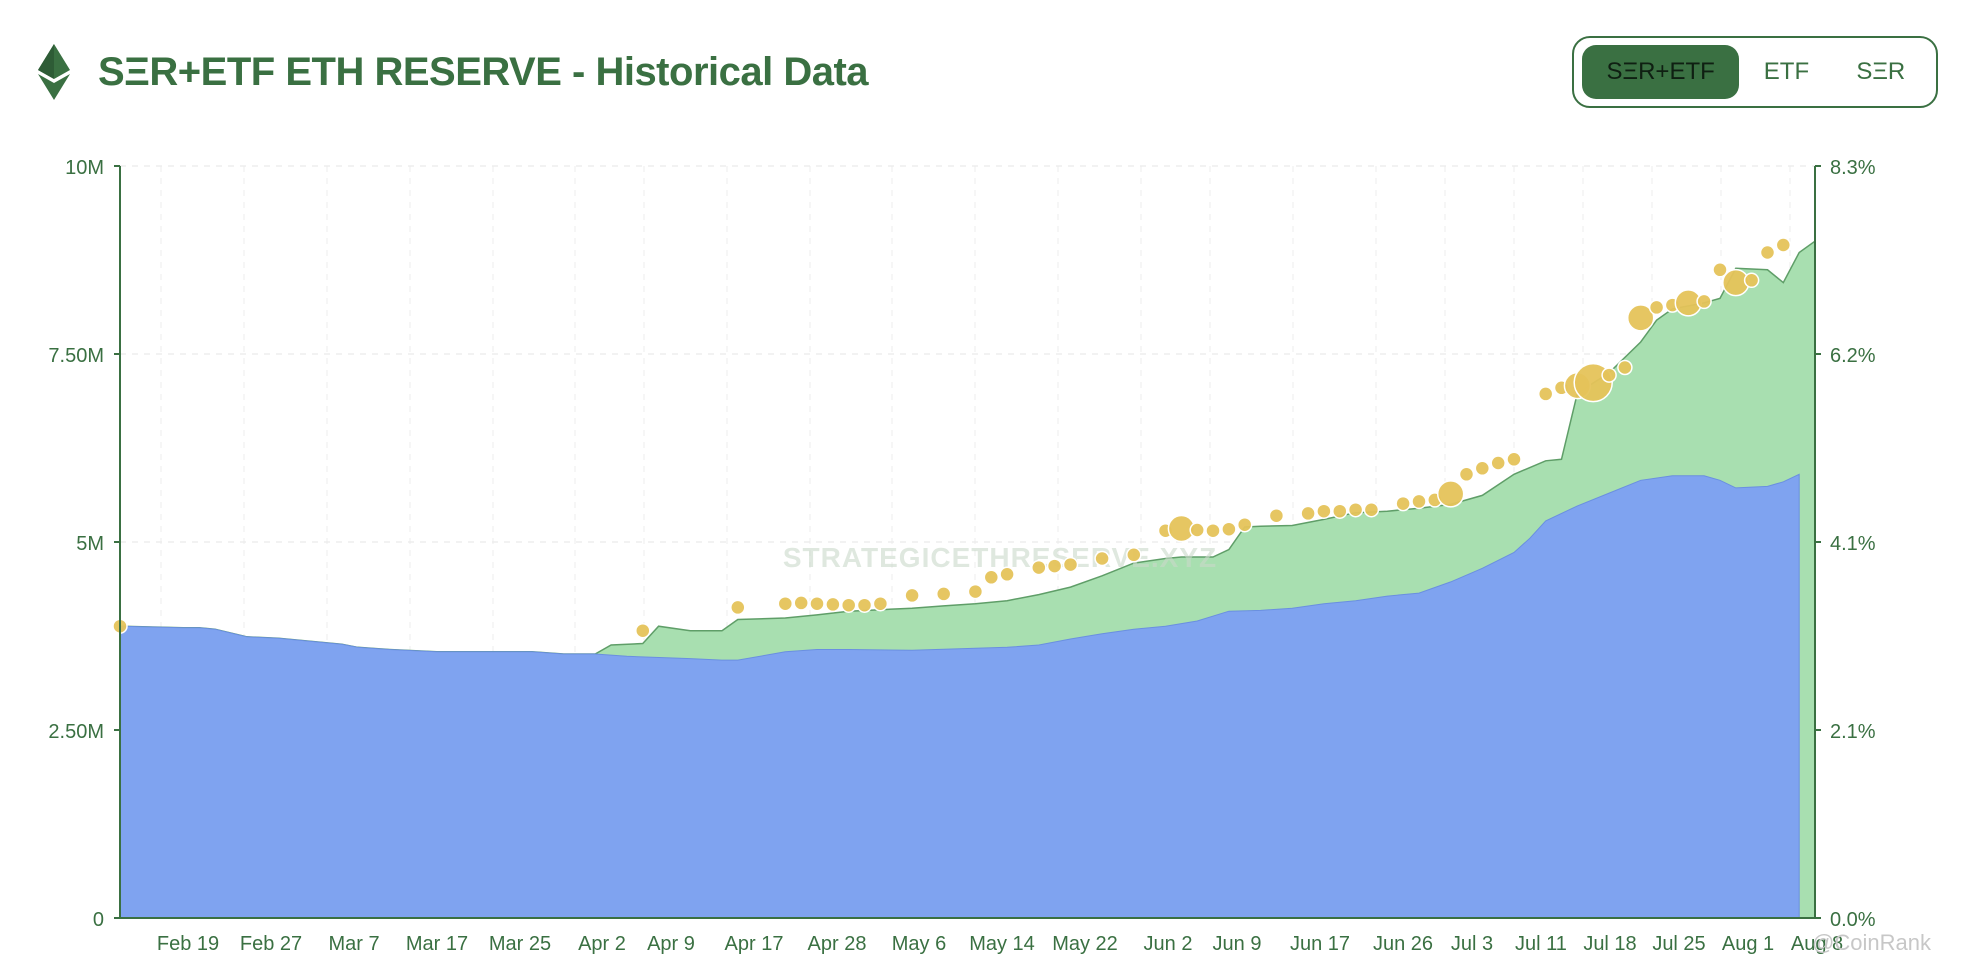  What do you see at coordinates (84, 168) in the screenshot?
I see `y-tick-label: 10M` at bounding box center [84, 168].